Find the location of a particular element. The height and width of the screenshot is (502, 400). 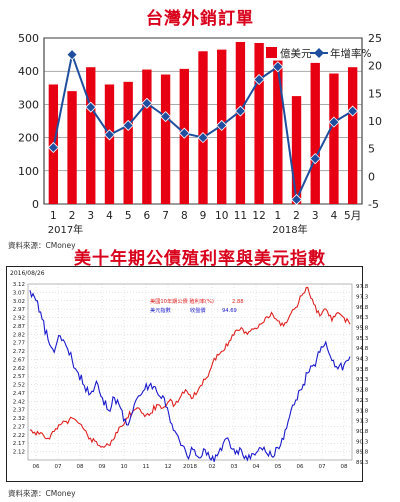

x-tick-label: 2018 is located at coordinates (190, 467).